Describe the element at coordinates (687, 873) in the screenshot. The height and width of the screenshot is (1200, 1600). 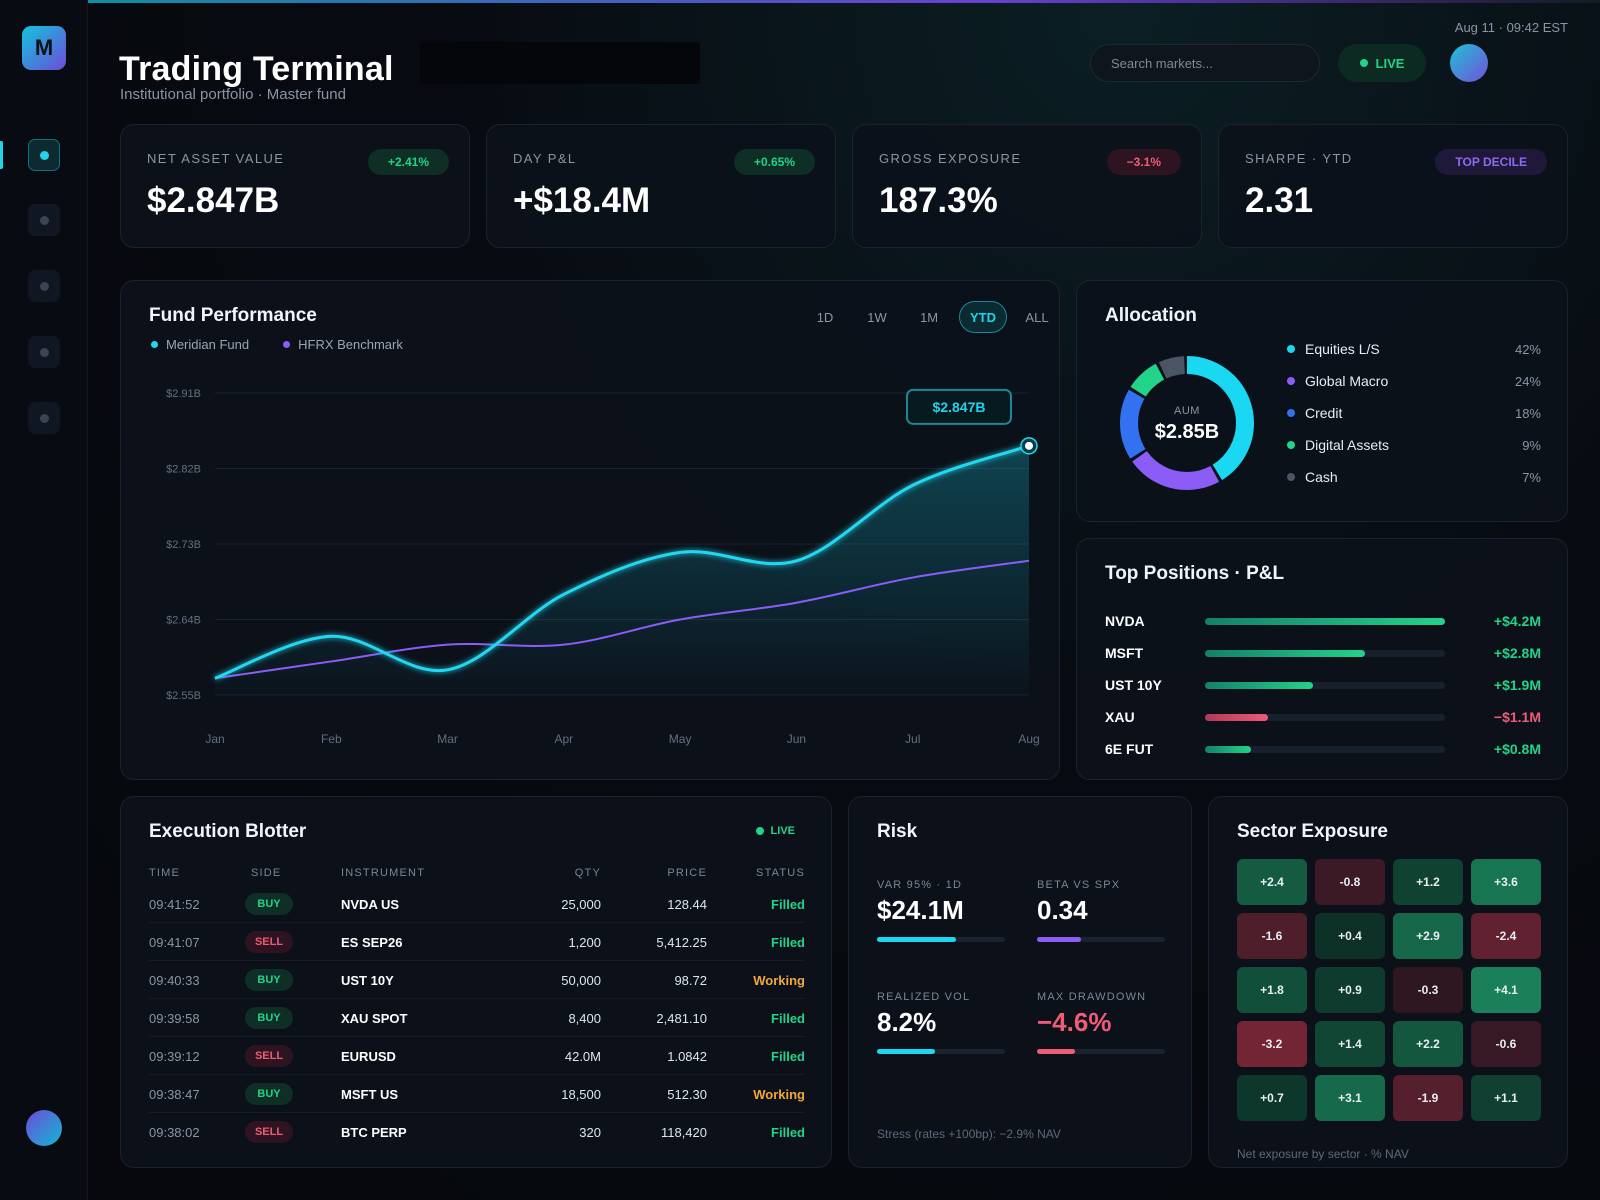
I see `col-header-price: PRICE` at that location.